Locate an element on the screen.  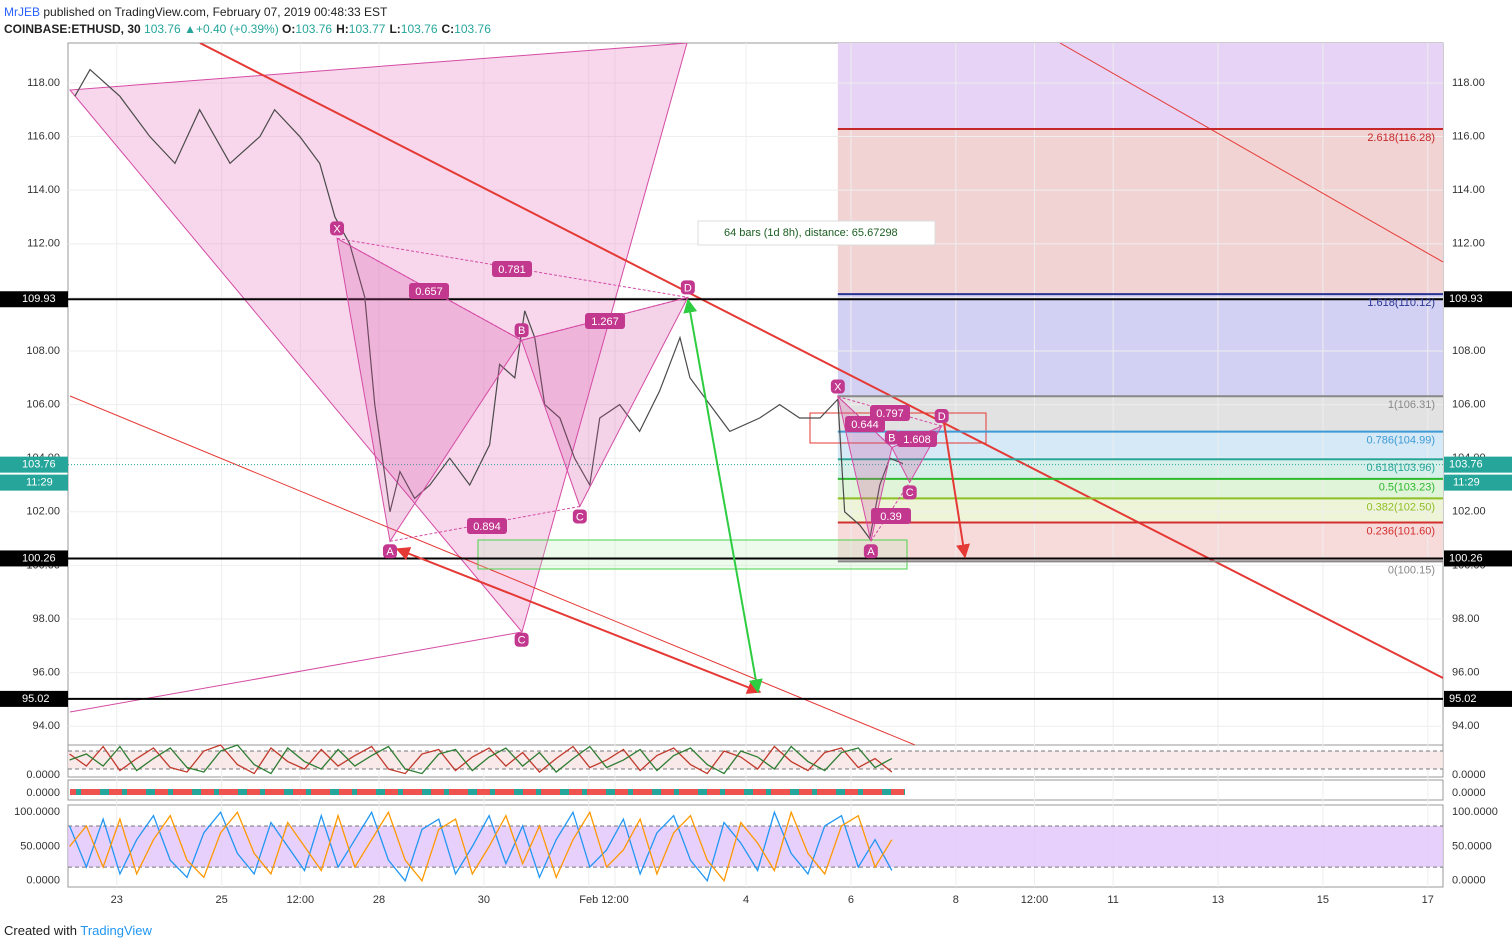
x-tick-label: 30 is located at coordinates (484, 900).